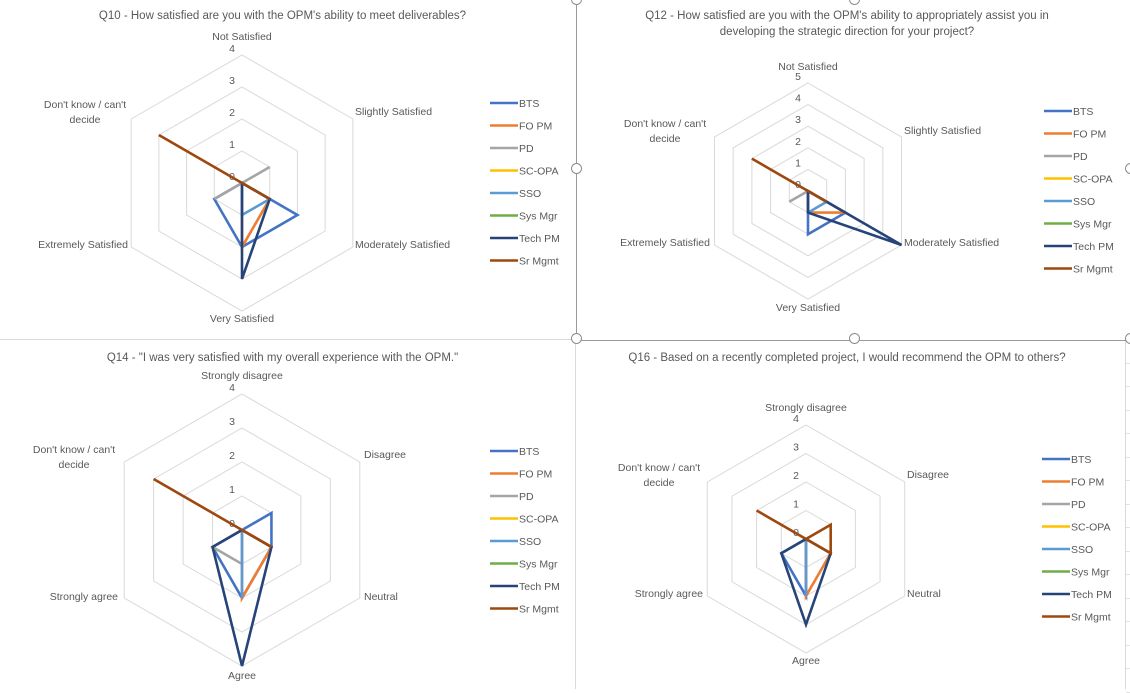  Describe the element at coordinates (402, 245) in the screenshot. I see `category-label: Moderately Satisfied` at that location.